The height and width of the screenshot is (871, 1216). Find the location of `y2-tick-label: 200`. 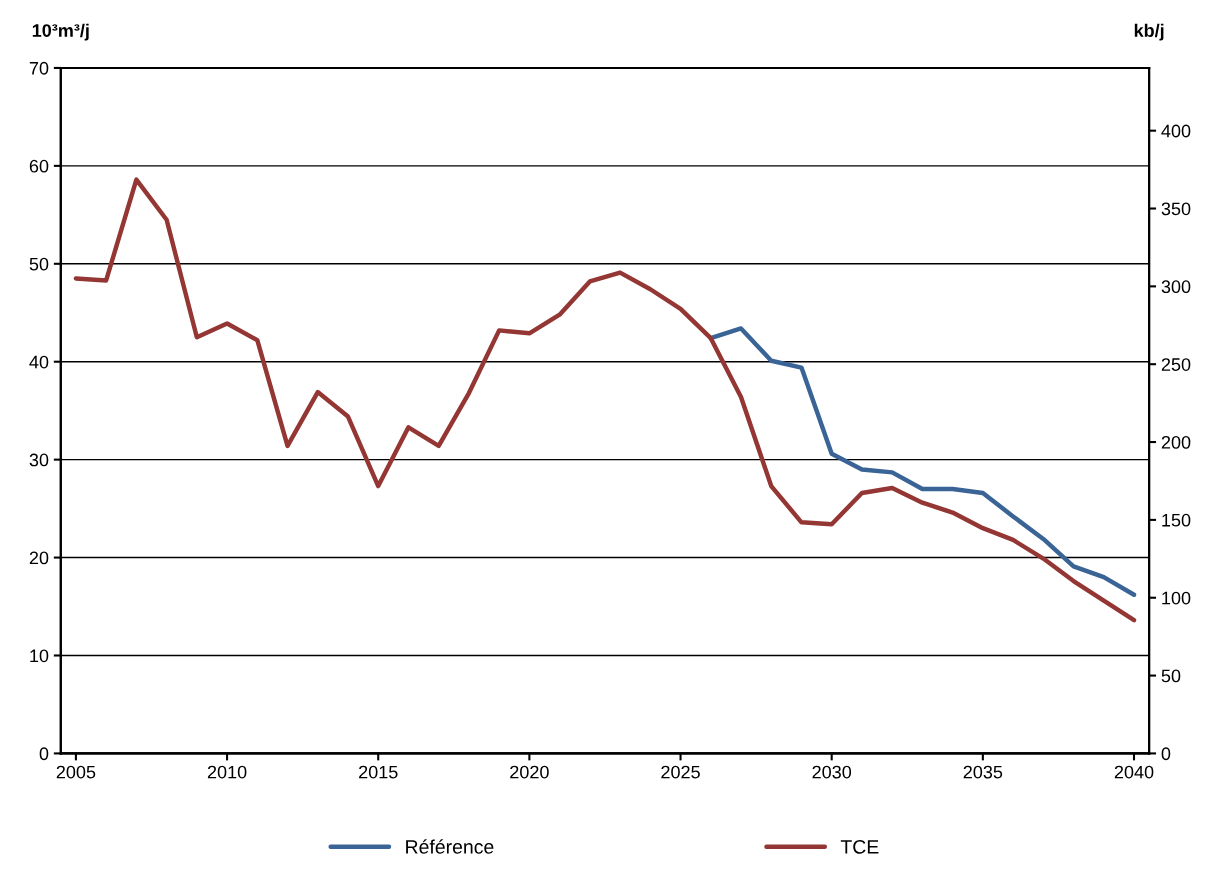

y2-tick-label: 200 is located at coordinates (1176, 442).